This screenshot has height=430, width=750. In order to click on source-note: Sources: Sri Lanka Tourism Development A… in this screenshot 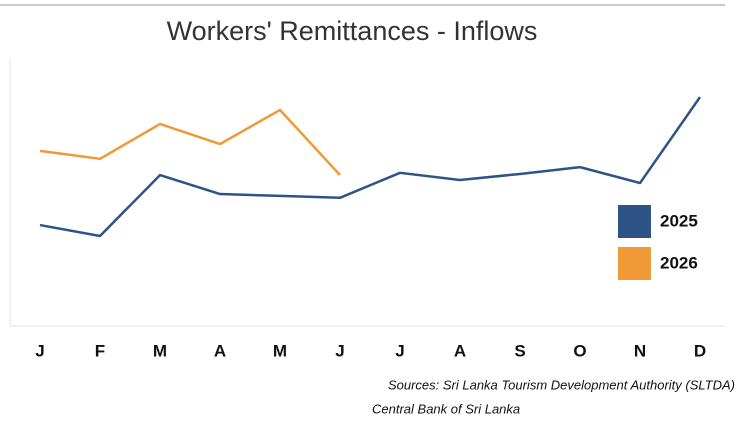, I will do `click(561, 384)`.